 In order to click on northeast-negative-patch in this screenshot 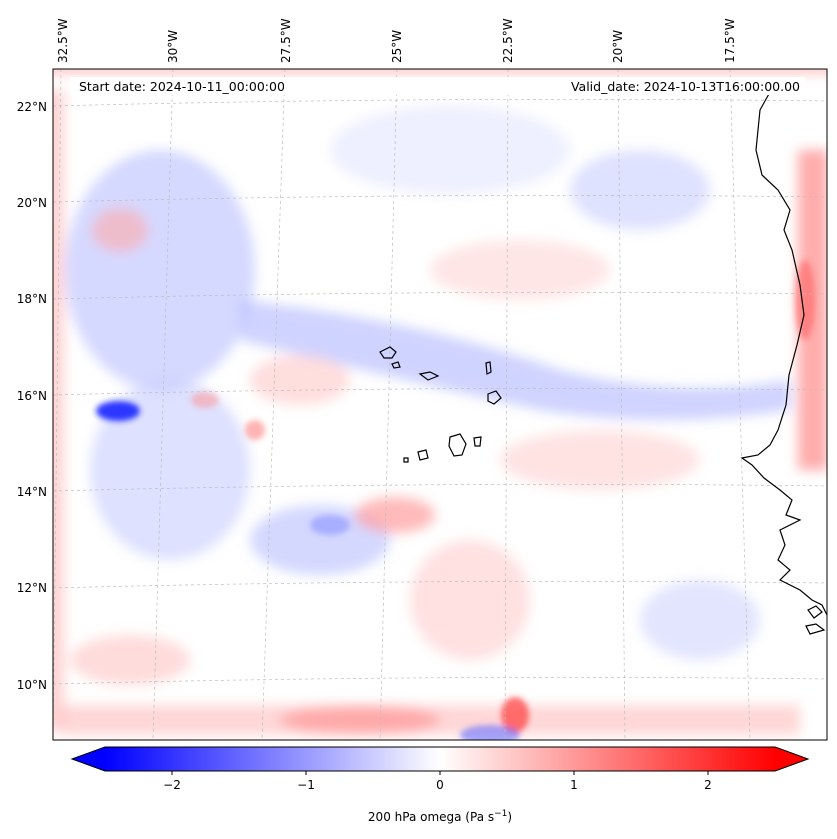, I will do `click(640, 190)`.